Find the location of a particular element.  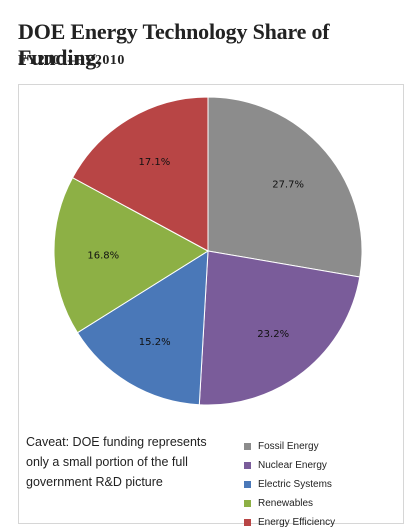

slice-label-fossil-energy: 27.7% is located at coordinates (288, 185).